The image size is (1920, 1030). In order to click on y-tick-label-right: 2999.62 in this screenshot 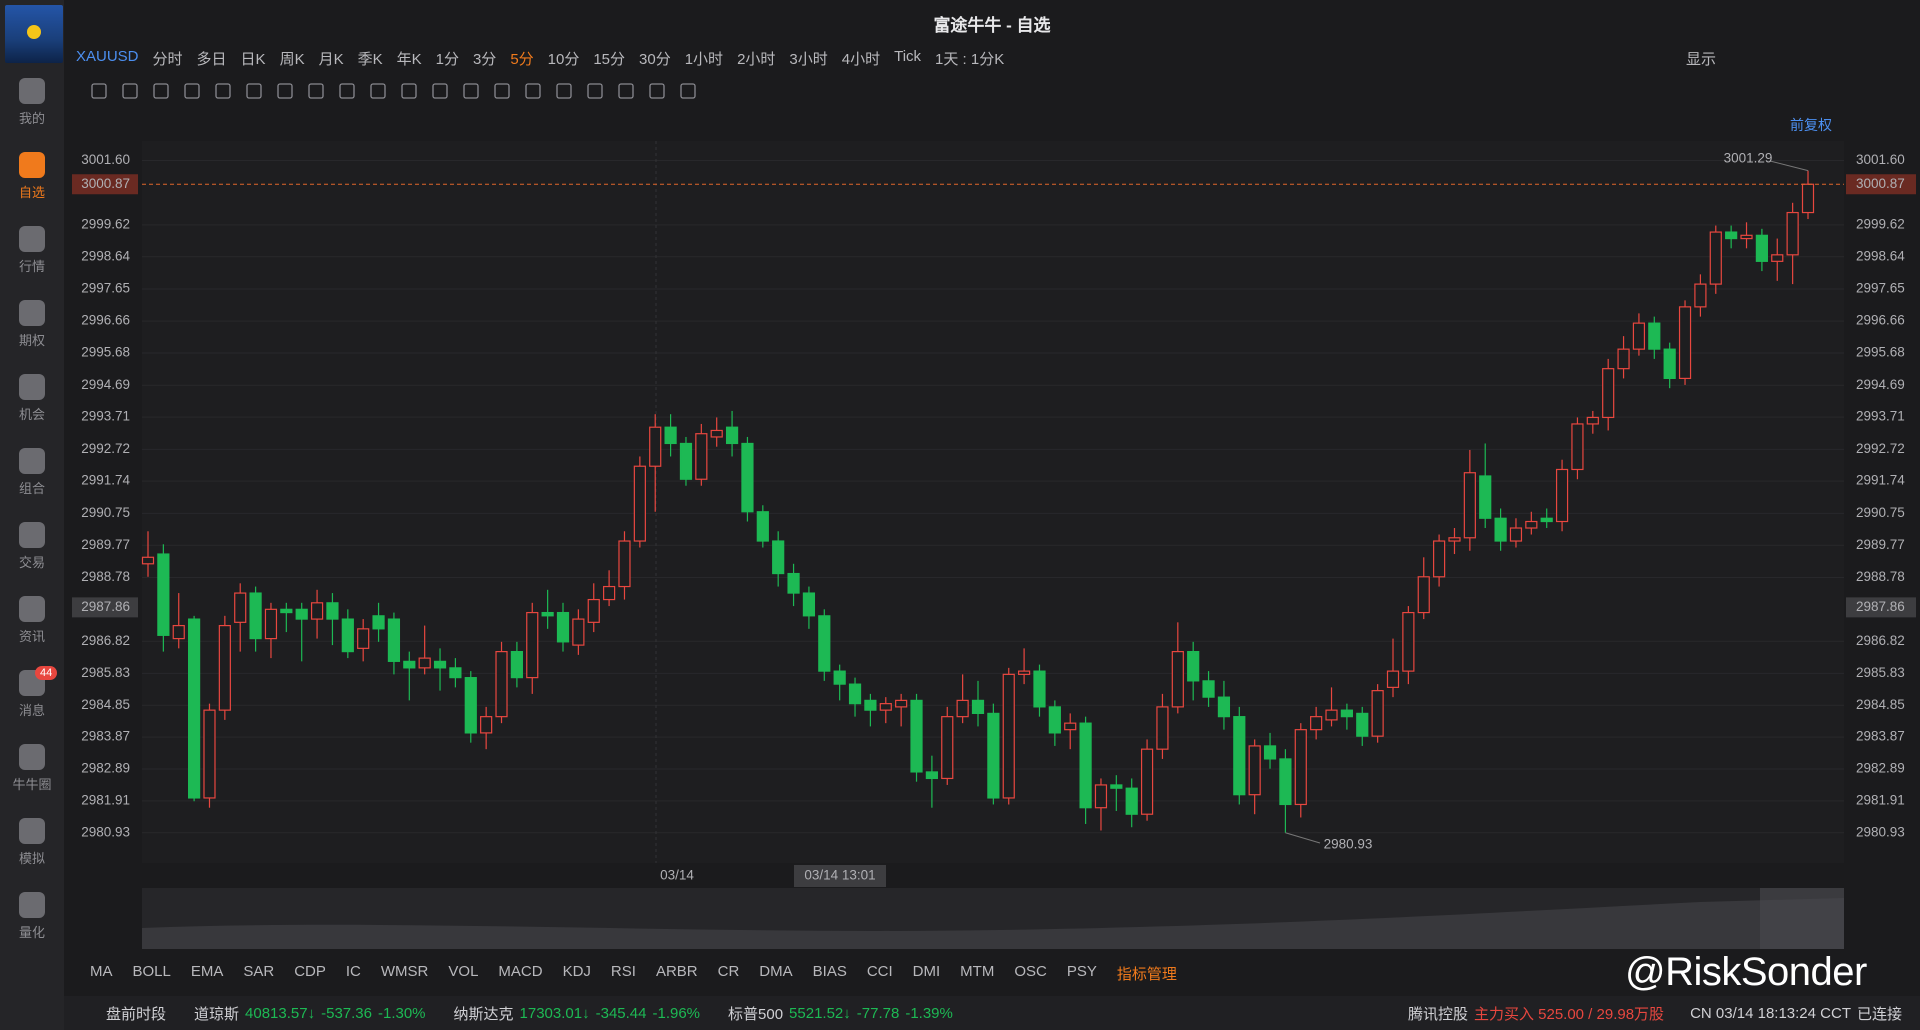, I will do `click(1880, 223)`.